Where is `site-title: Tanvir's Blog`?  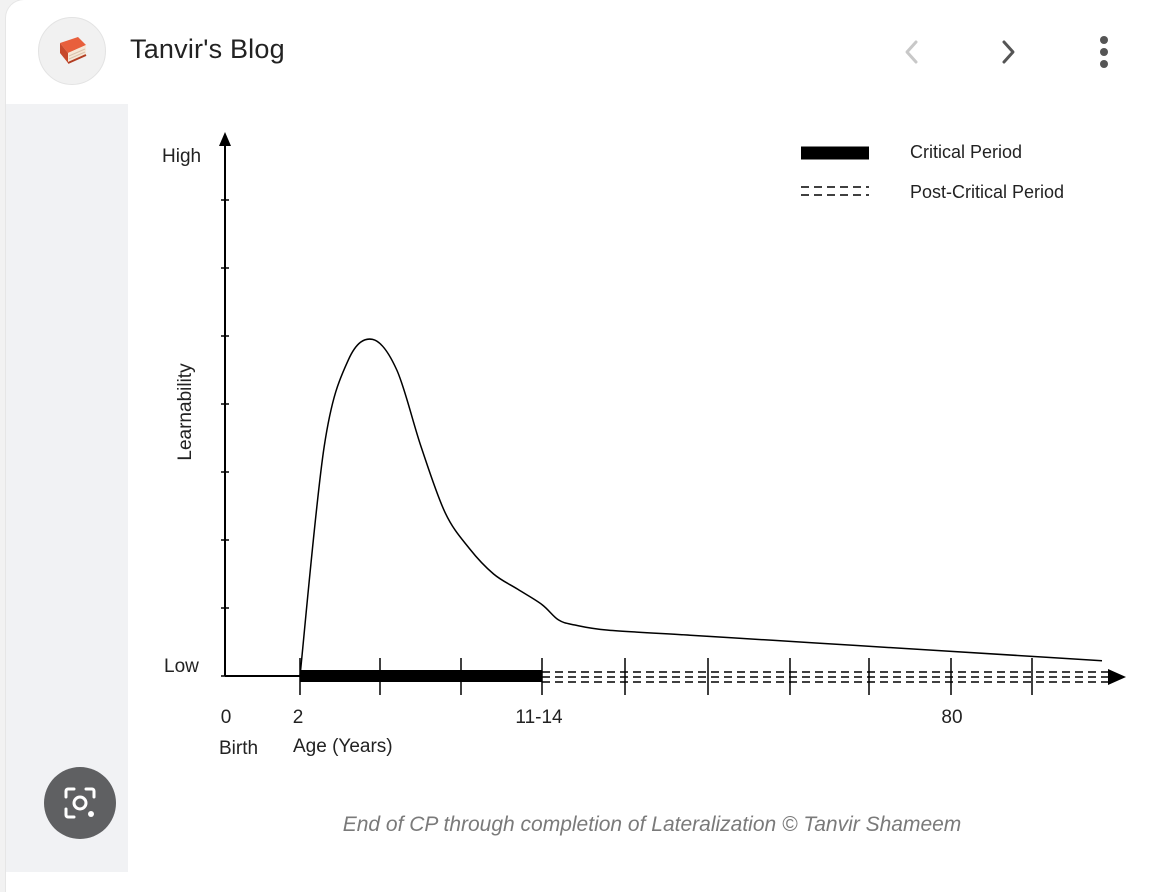 site-title: Tanvir's Blog is located at coordinates (207, 49).